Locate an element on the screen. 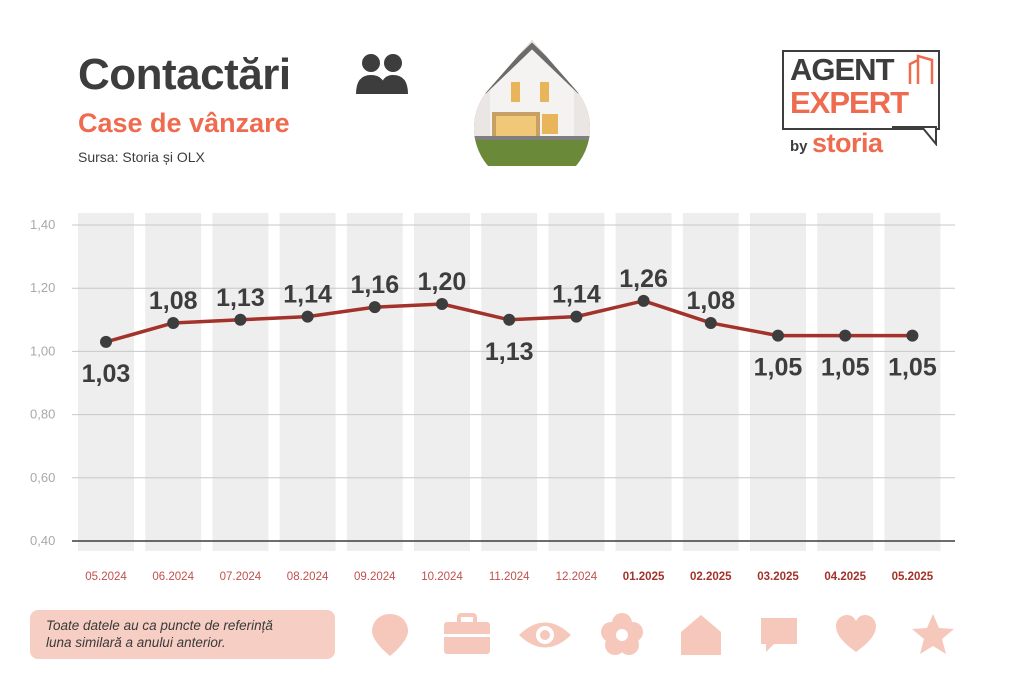 The width and height of the screenshot is (1024, 692). logo-tail is located at coordinates (914, 136).